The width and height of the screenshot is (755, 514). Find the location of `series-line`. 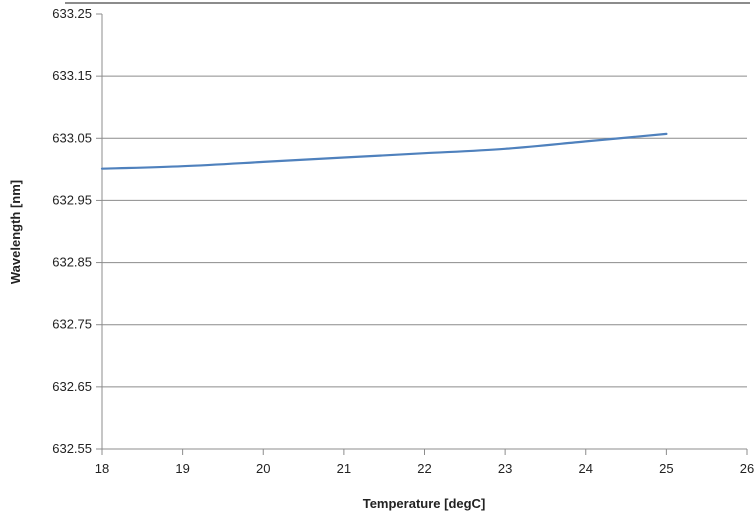

series-line is located at coordinates (384, 151).